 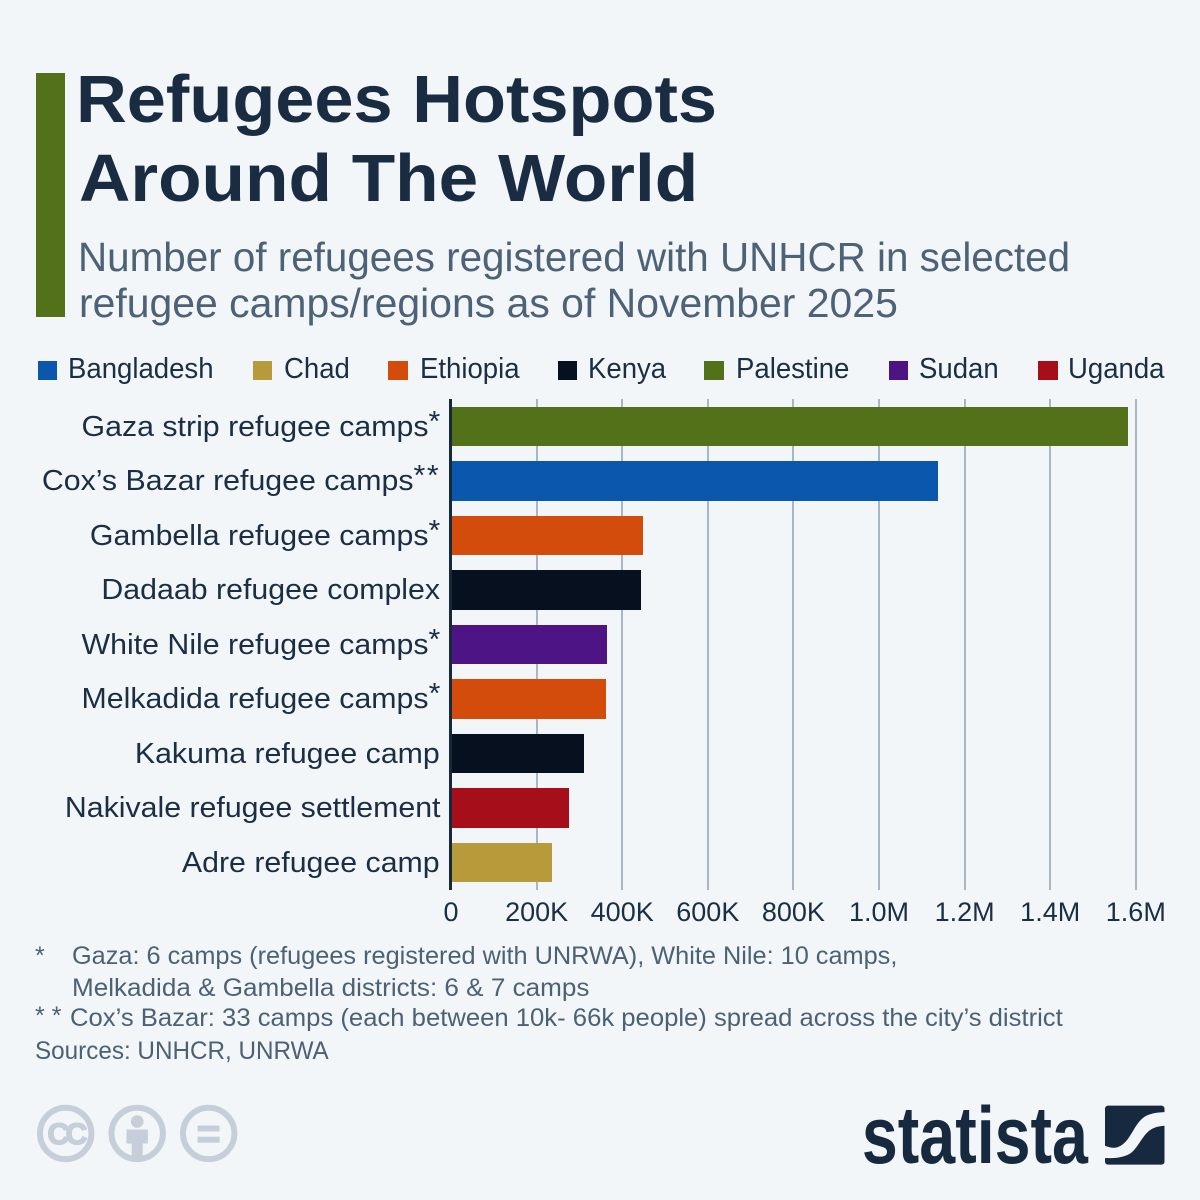 I want to click on svg-text: CC, so click(x=67, y=1134).